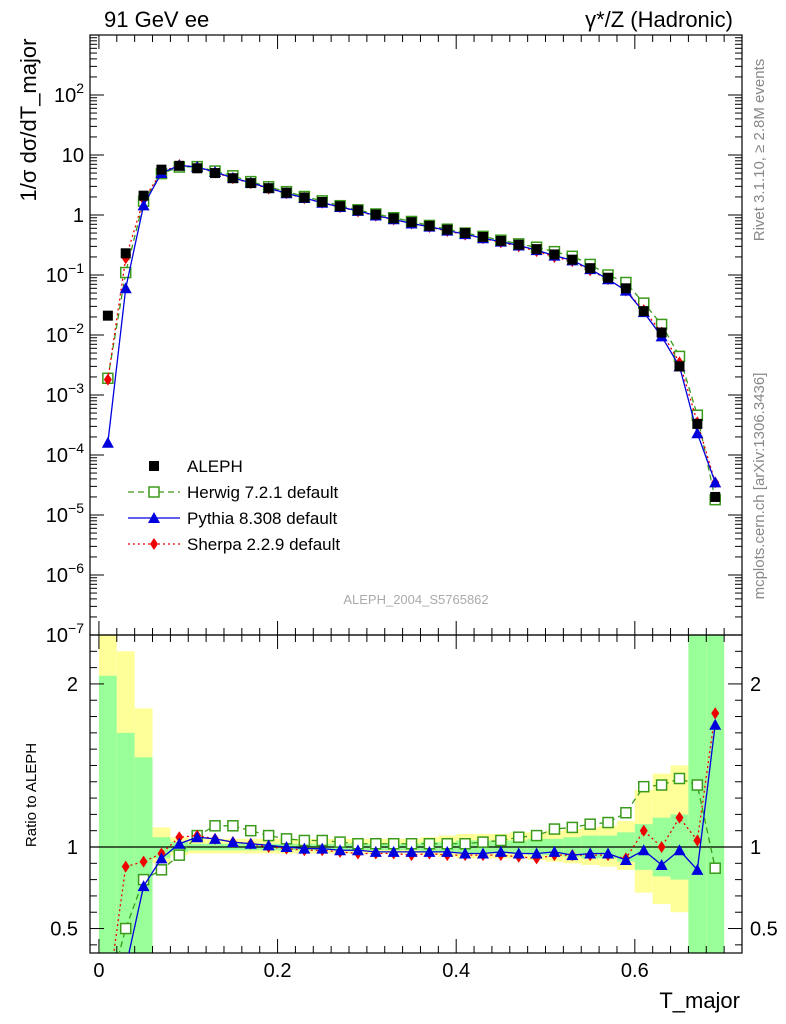 Image resolution: width=786 pixels, height=1024 pixels. I want to click on main-y-axis-title: 1/σ dσ/dT_major, so click(28, 120).